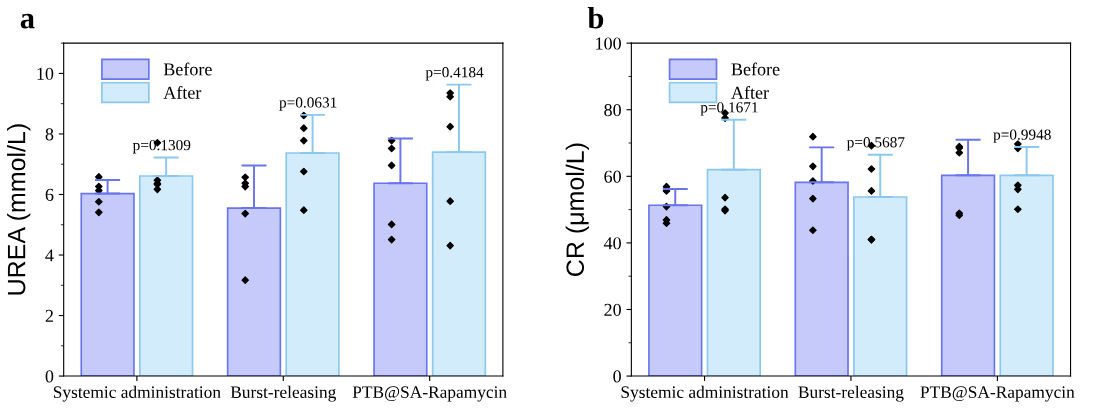  Describe the element at coordinates (612, 243) in the screenshot. I see `y-tick-label: 40` at that location.